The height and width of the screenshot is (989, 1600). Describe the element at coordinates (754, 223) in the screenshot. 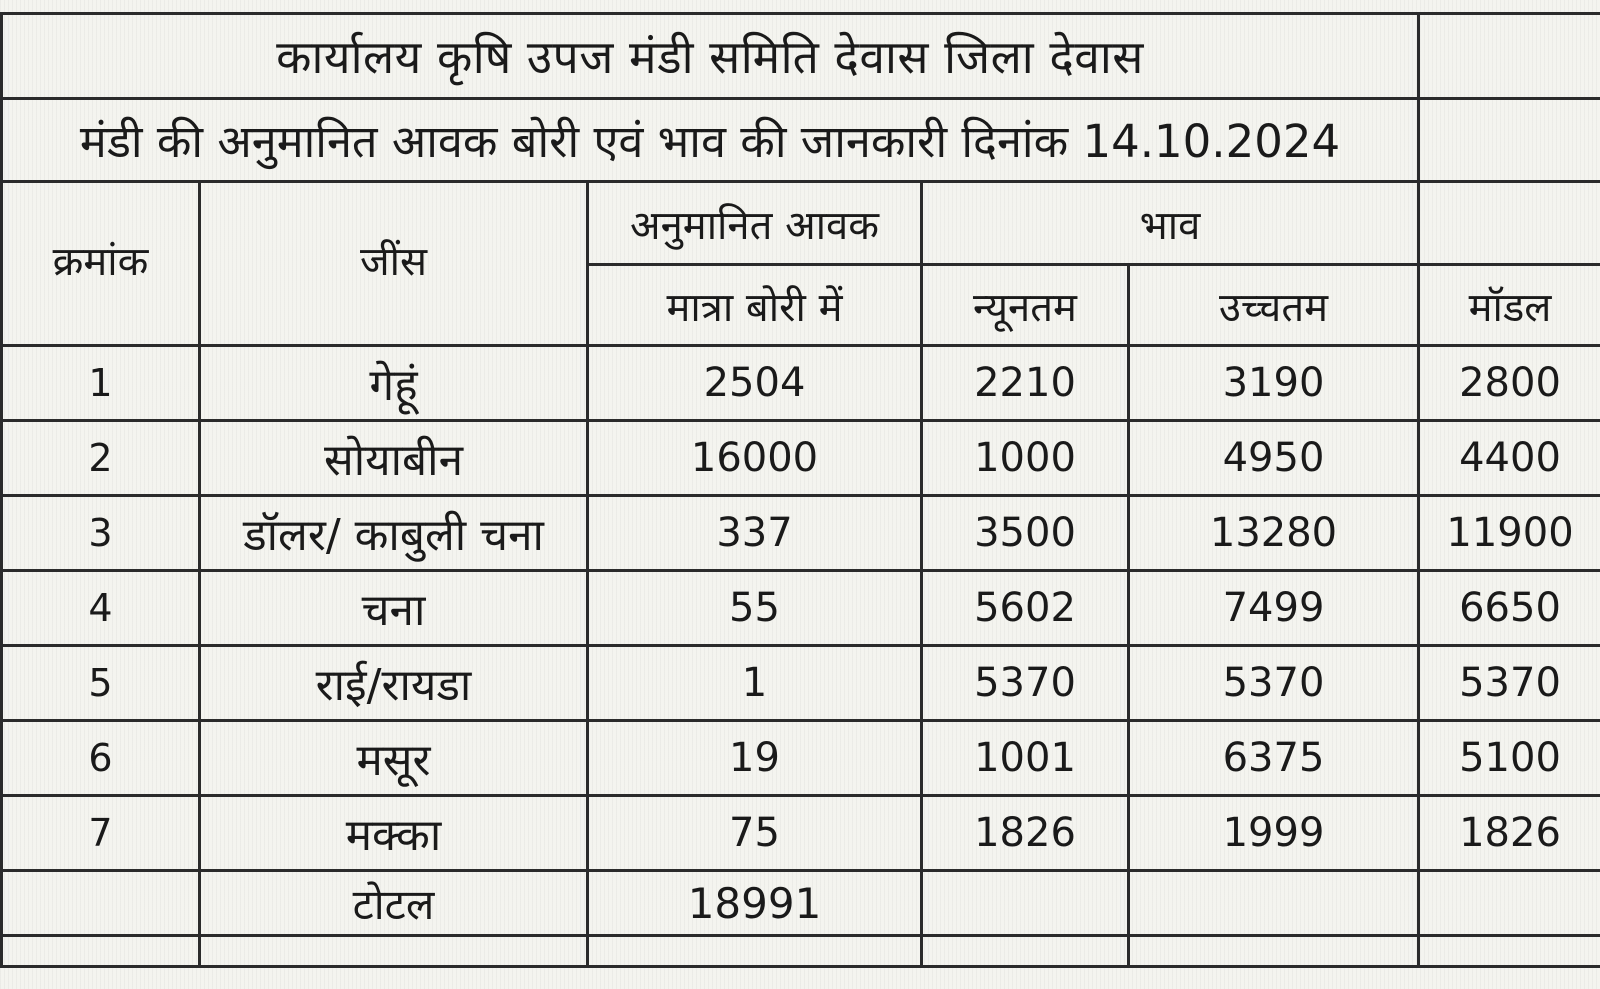

I see `arrival-group-header: अनुमानित आवक` at that location.